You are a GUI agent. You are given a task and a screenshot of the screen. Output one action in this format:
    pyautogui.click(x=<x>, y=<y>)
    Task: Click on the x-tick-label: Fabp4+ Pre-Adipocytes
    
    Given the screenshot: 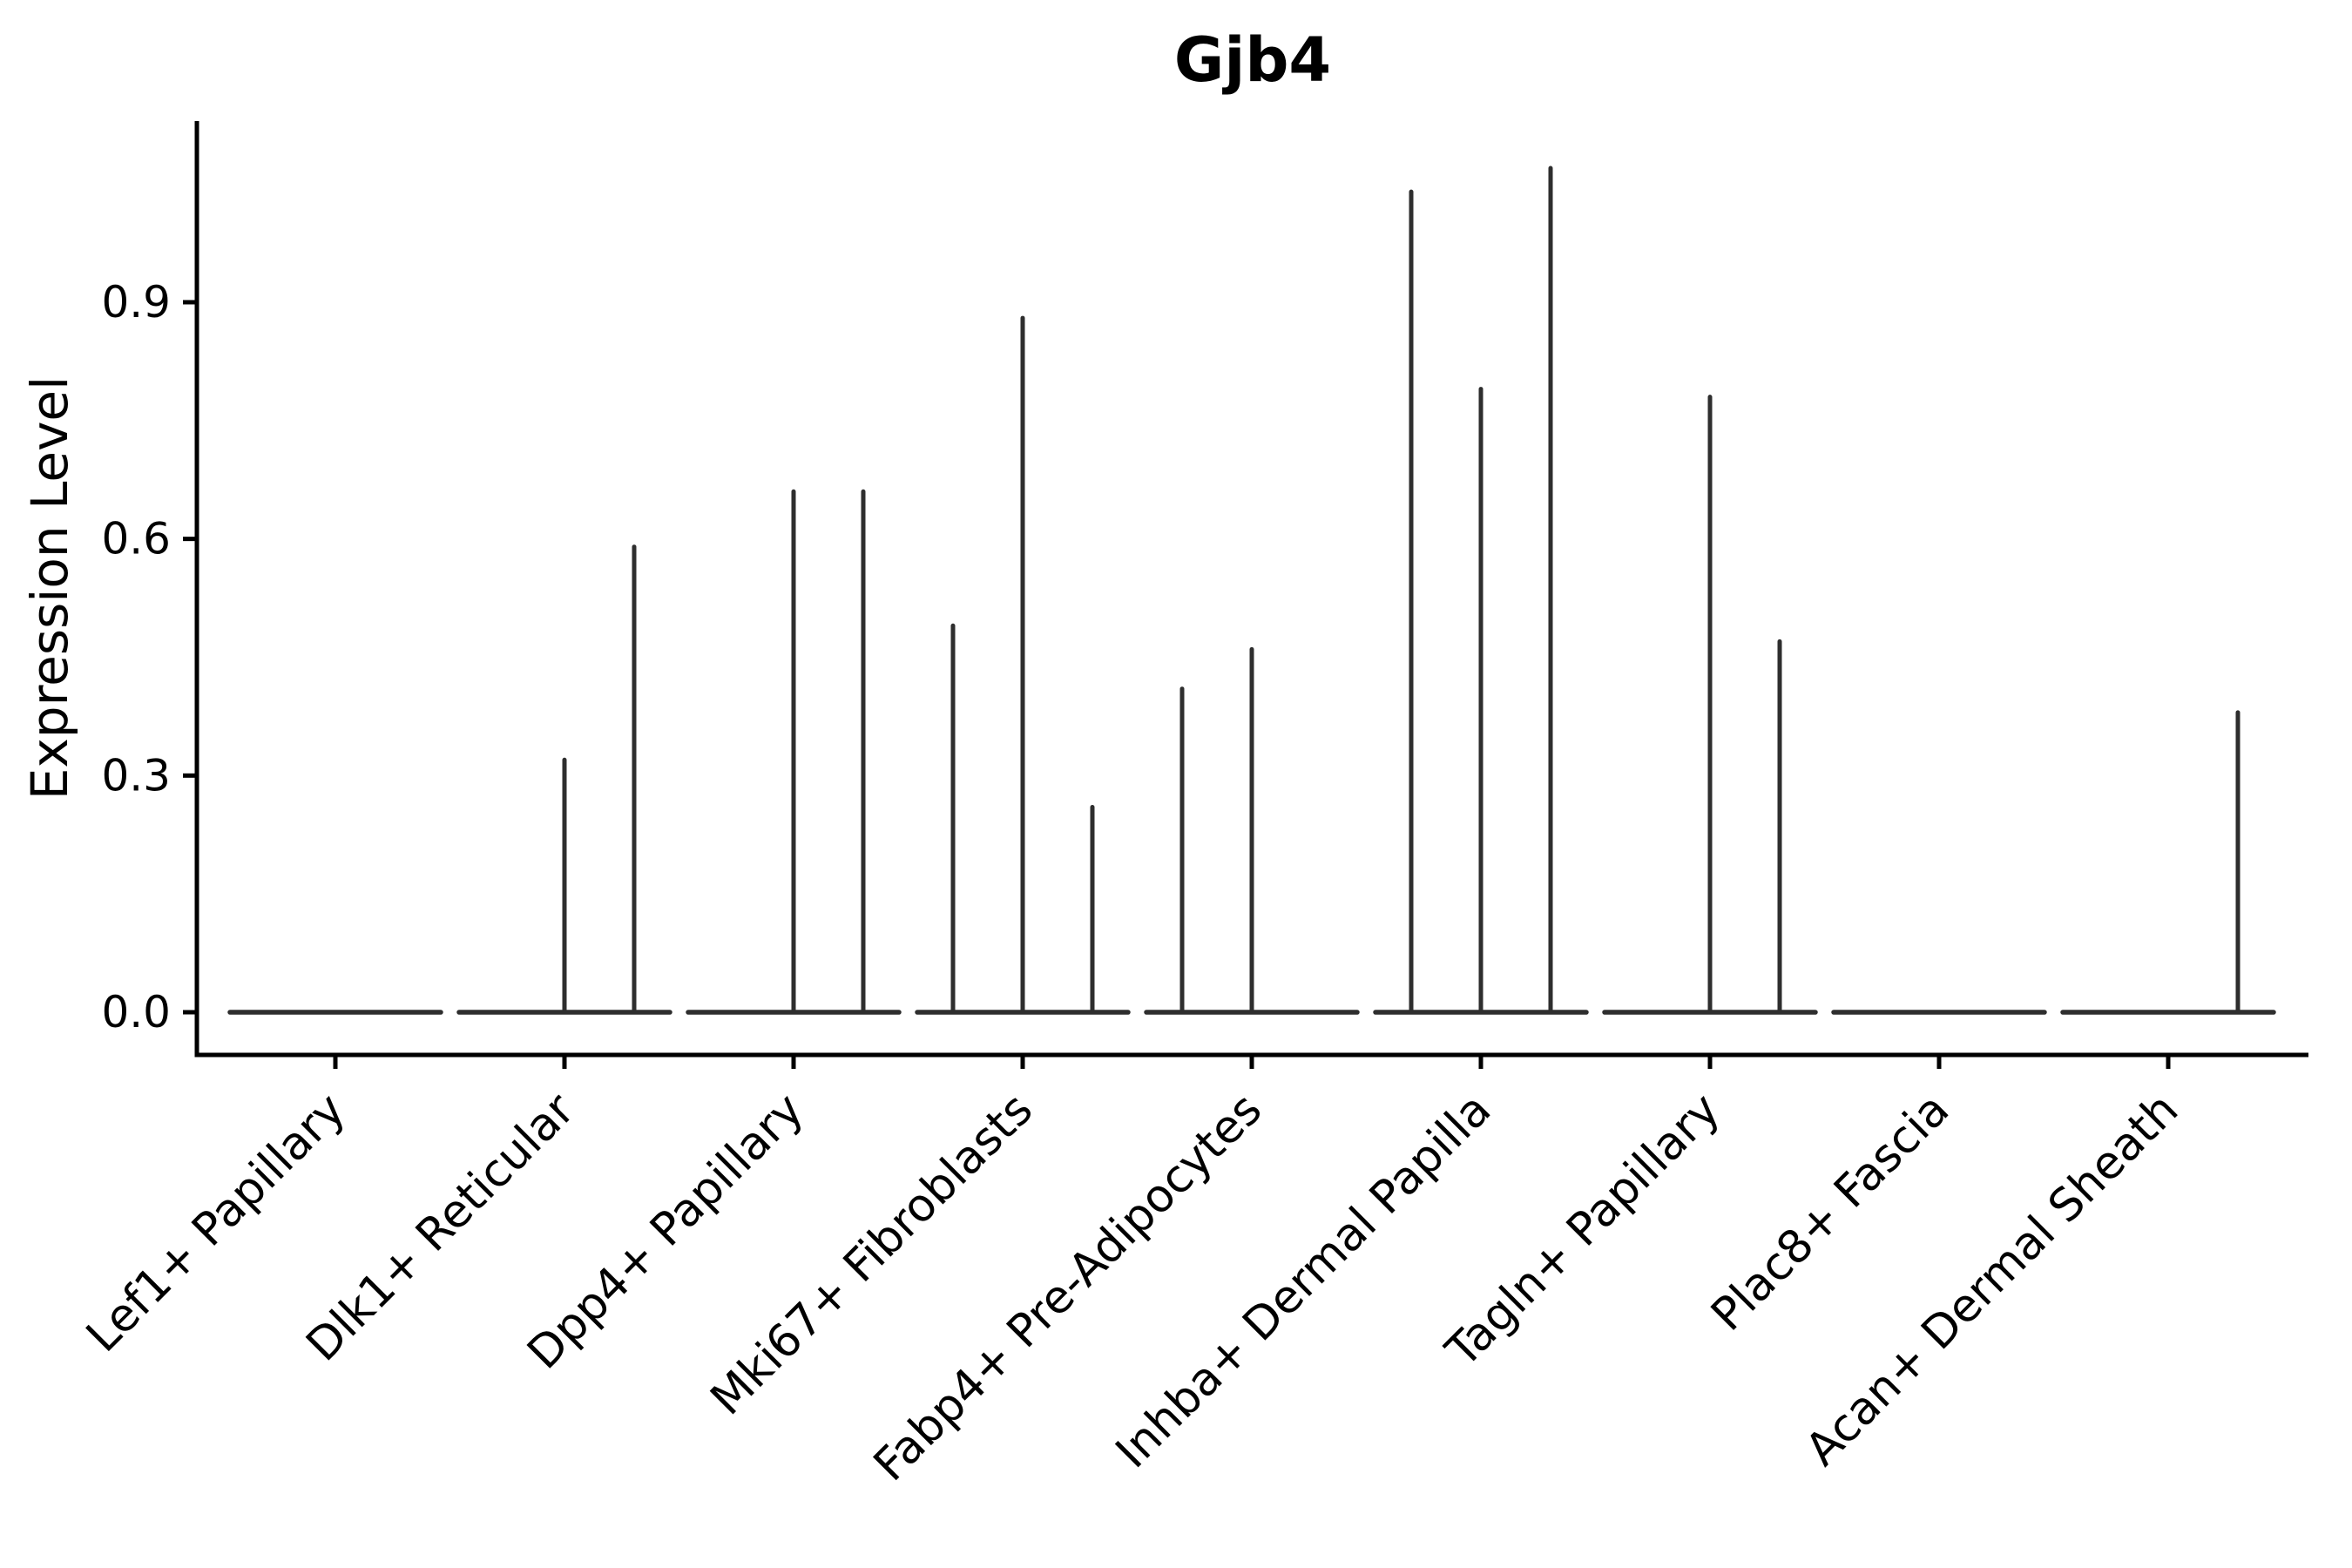 What is the action you would take?
    pyautogui.click(x=1068, y=1287)
    